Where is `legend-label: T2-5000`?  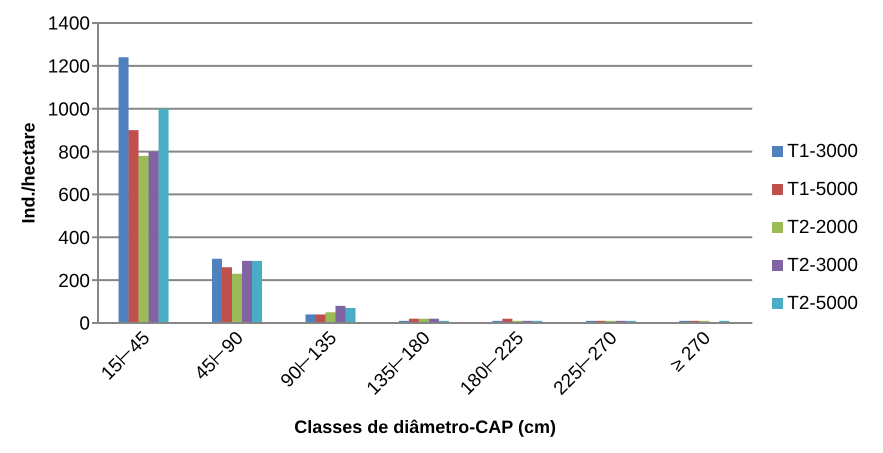
legend-label: T2-5000 is located at coordinates (822, 303).